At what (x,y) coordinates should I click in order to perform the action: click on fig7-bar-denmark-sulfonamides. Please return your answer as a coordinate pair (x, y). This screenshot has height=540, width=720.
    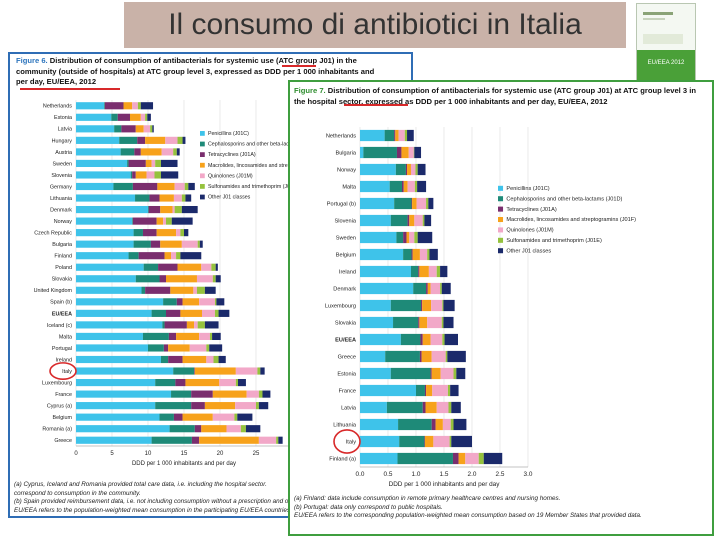
    Looking at the image, I should click on (441, 288).